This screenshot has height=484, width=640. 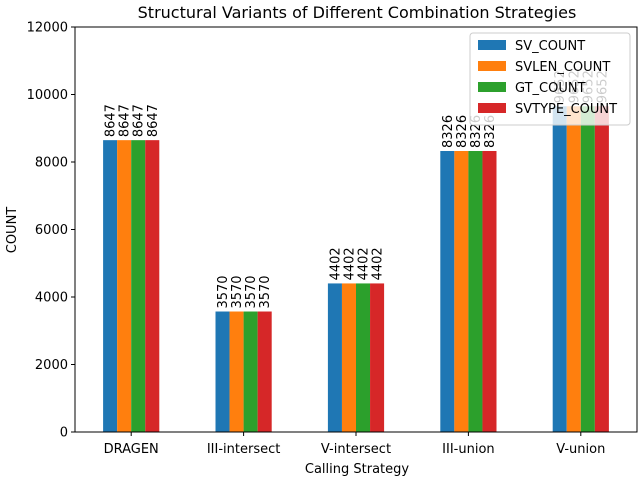 I want to click on legend: SV_COUNT SVLEN_COUNT GT_COUNT SVTYPE_COUNT, so click(x=550, y=79).